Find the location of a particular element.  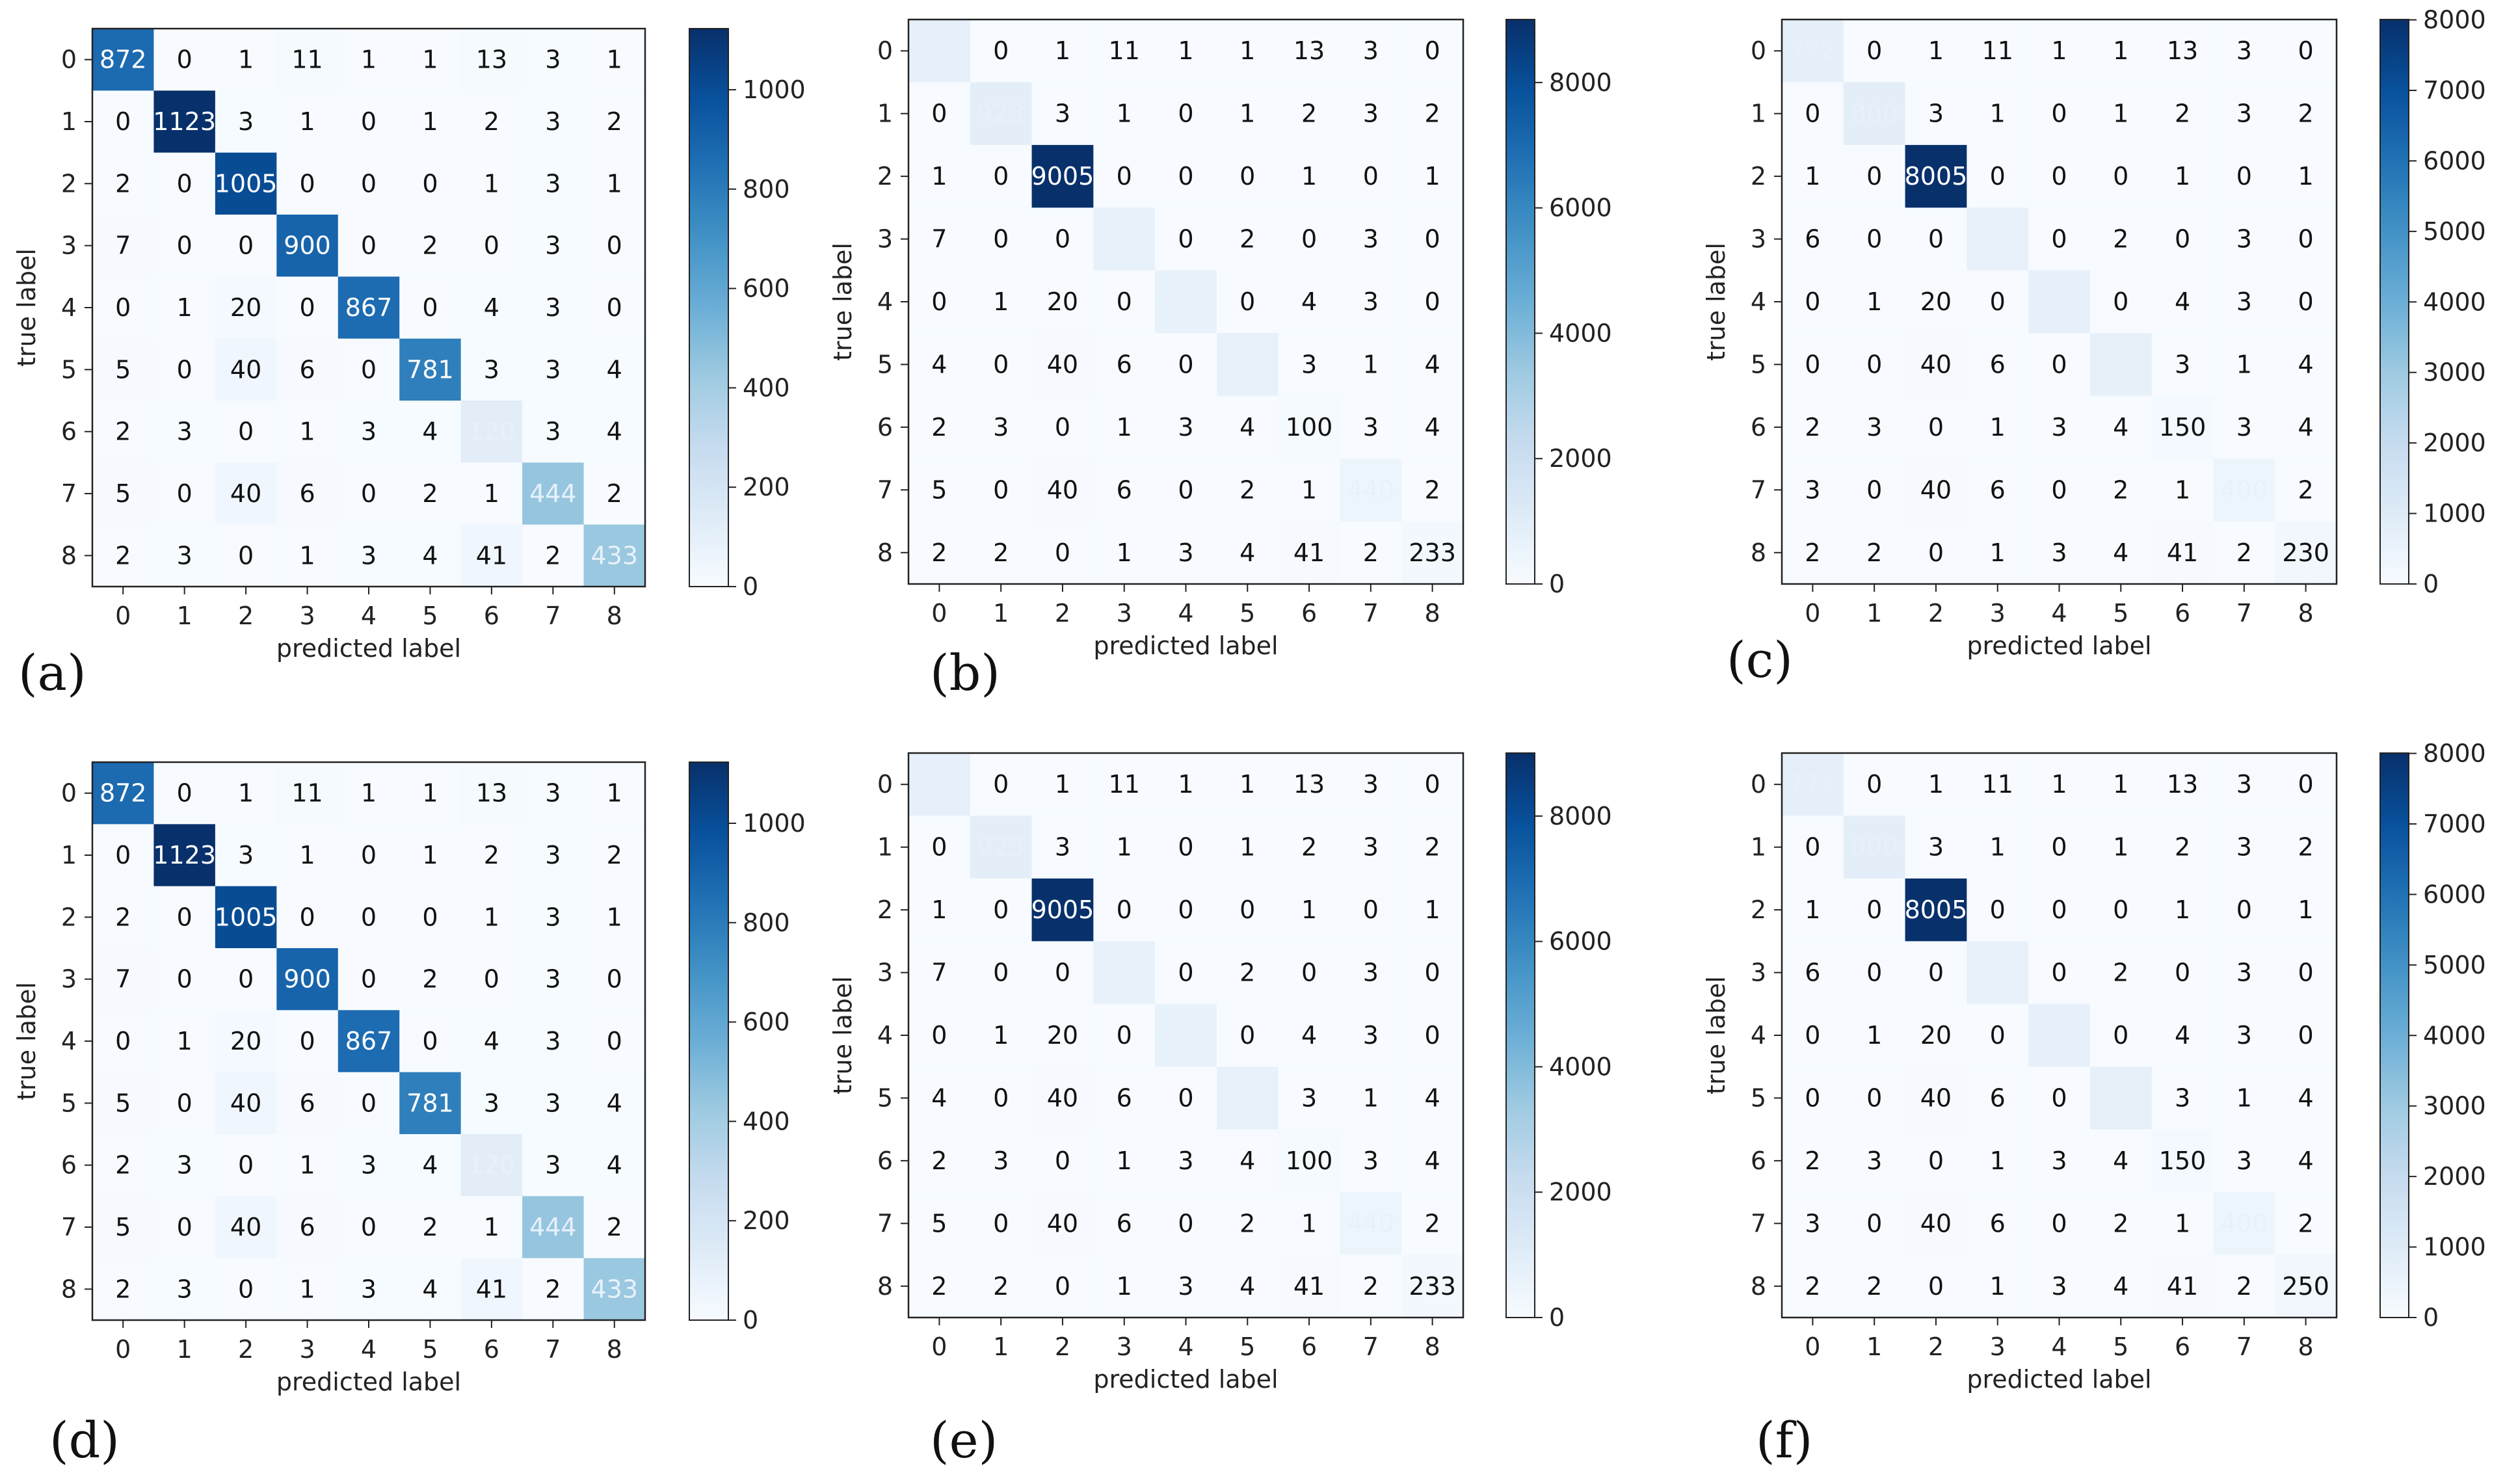

y-tick-label: 2 is located at coordinates (1758, 909).